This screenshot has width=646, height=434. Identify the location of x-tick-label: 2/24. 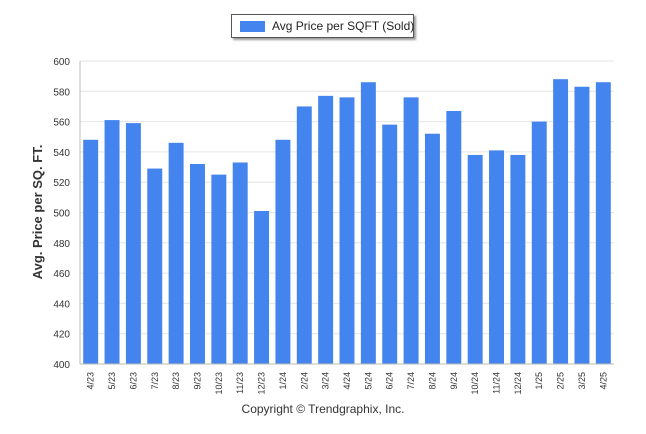
(304, 381).